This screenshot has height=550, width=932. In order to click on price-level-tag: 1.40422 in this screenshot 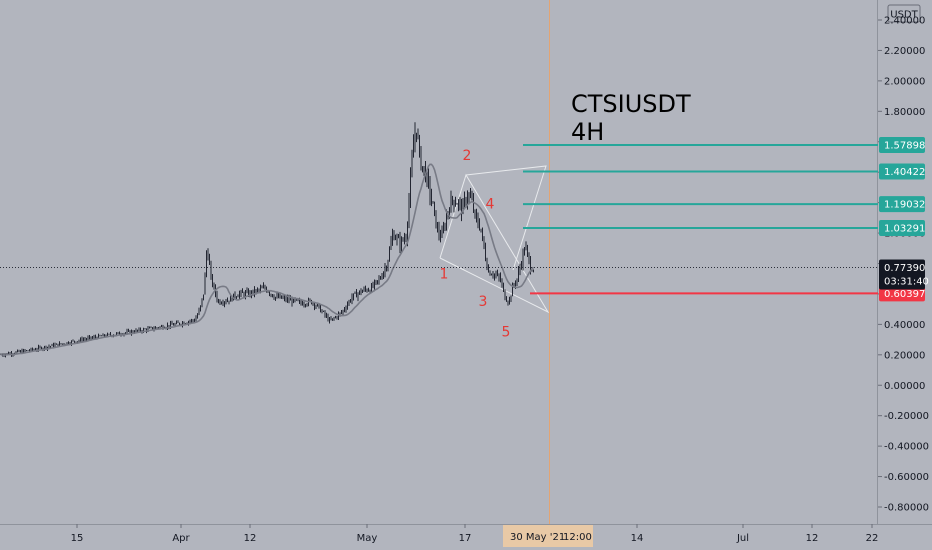, I will do `click(904, 172)`.